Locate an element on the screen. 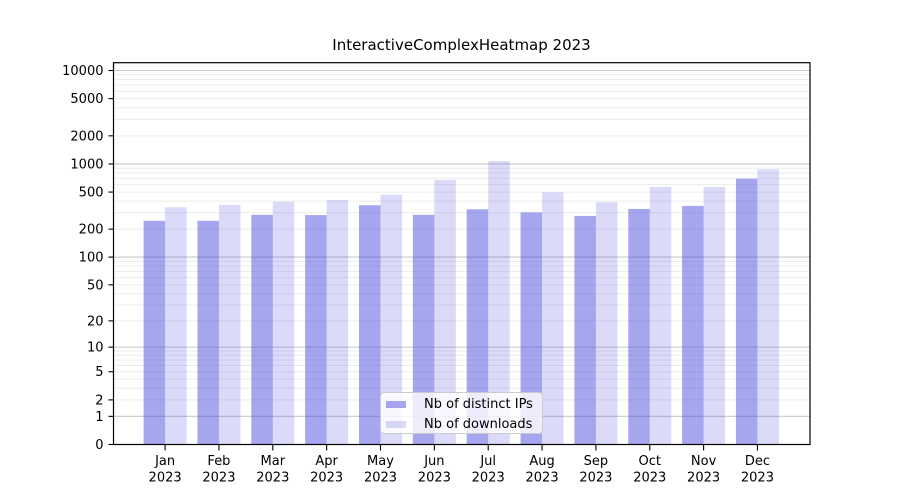 Image resolution: width=900 pixels, height=500 pixels. legend-label-downloads: Nb of downloads is located at coordinates (478, 424).